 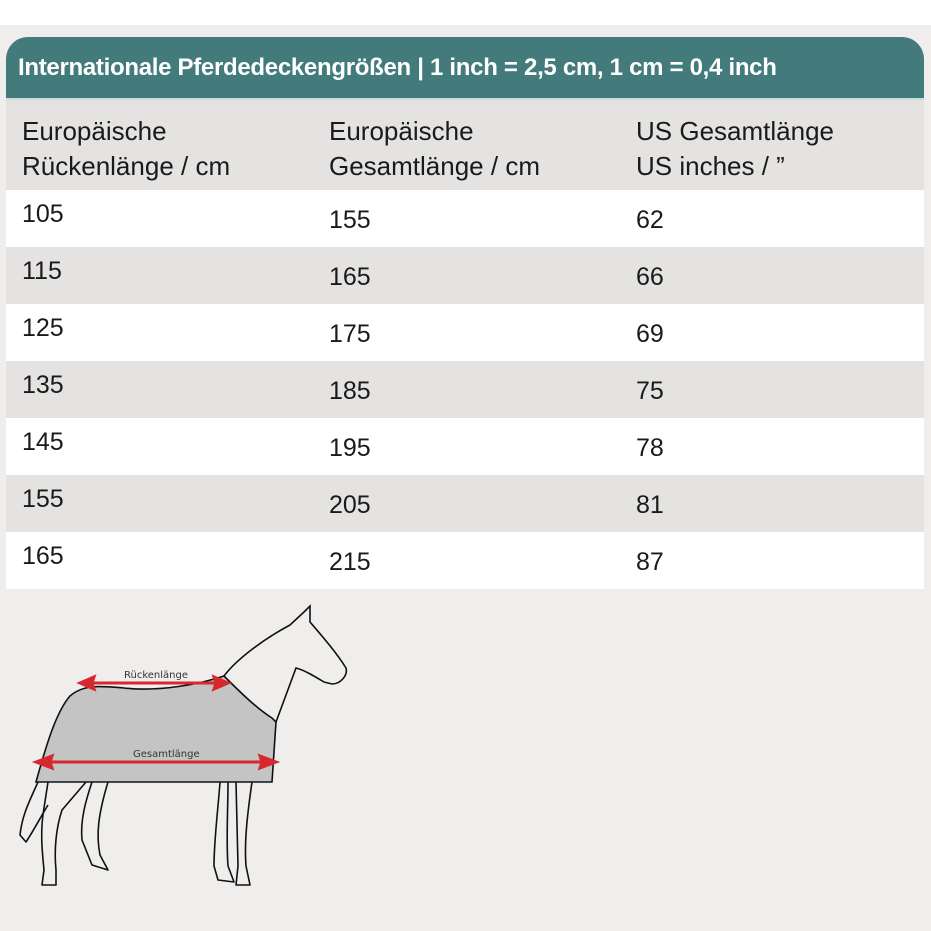 I want to click on cell-us-inches: 81, so click(x=650, y=505).